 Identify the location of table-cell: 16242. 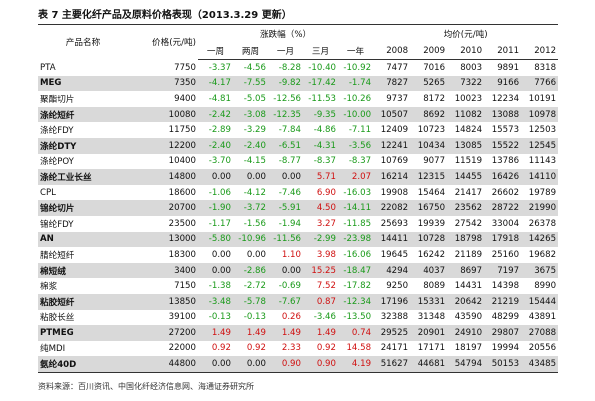
(431, 254).